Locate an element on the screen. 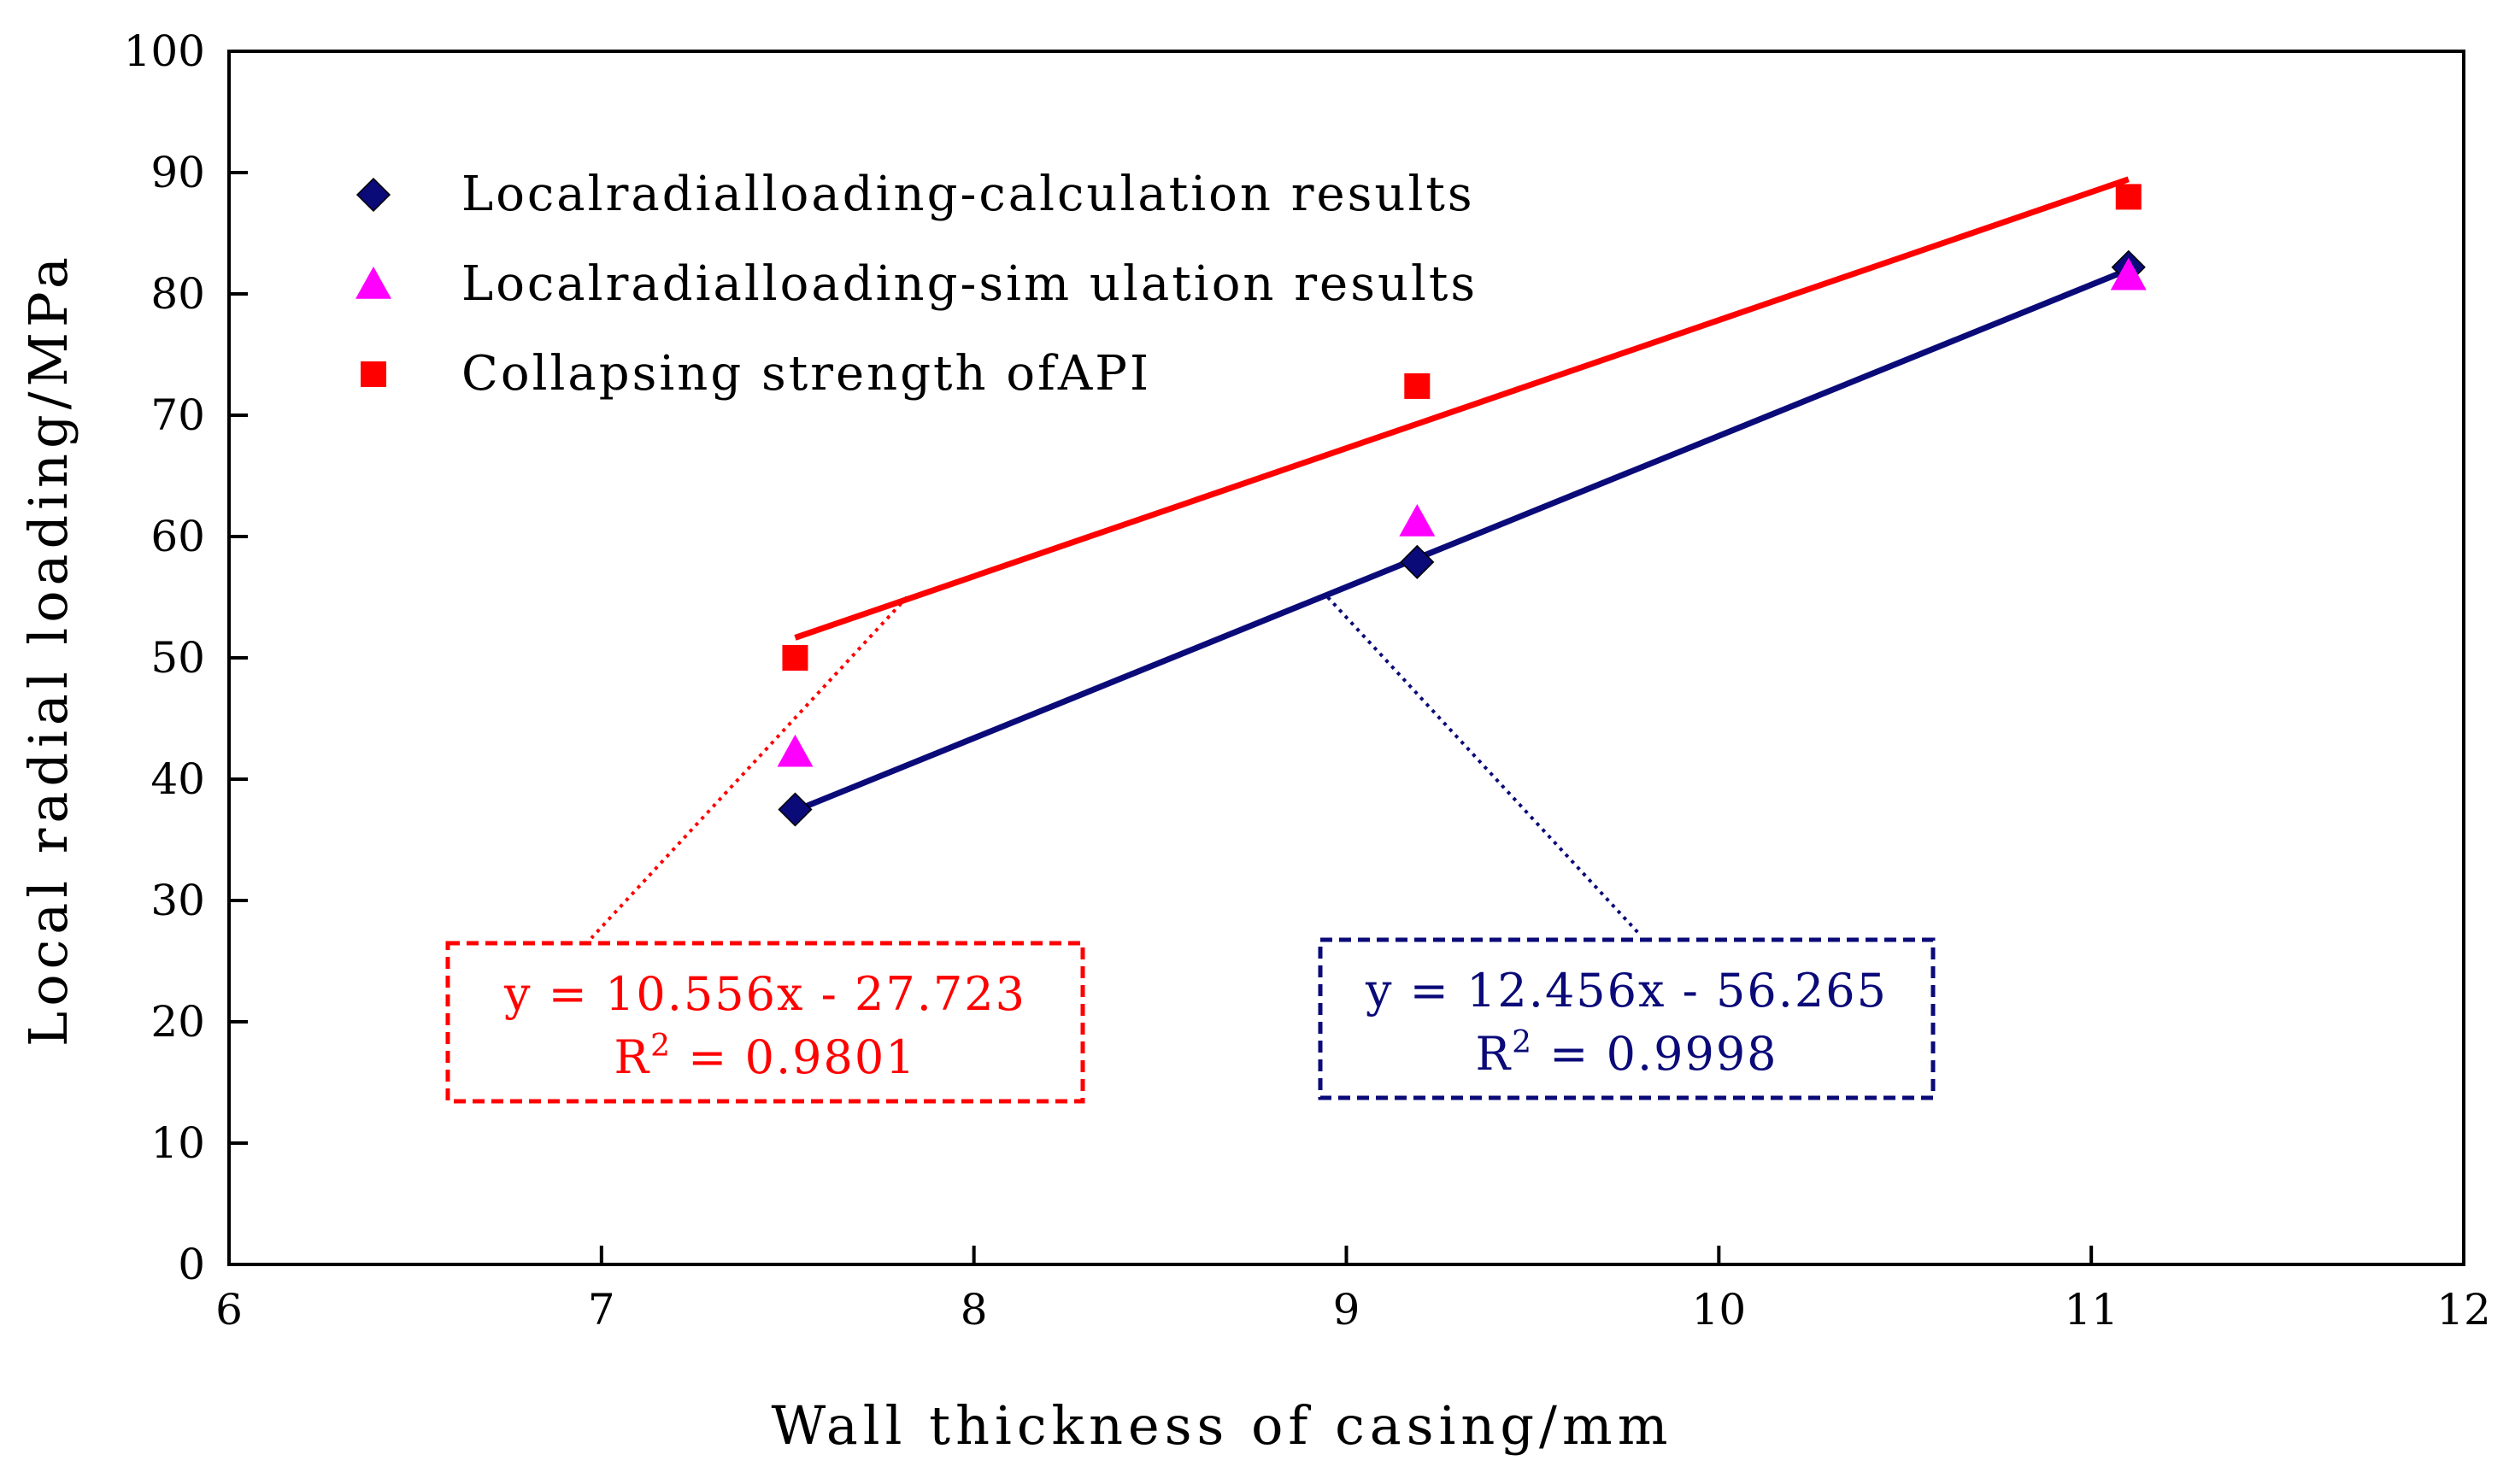  y-tick-label: 90 is located at coordinates (177, 172).